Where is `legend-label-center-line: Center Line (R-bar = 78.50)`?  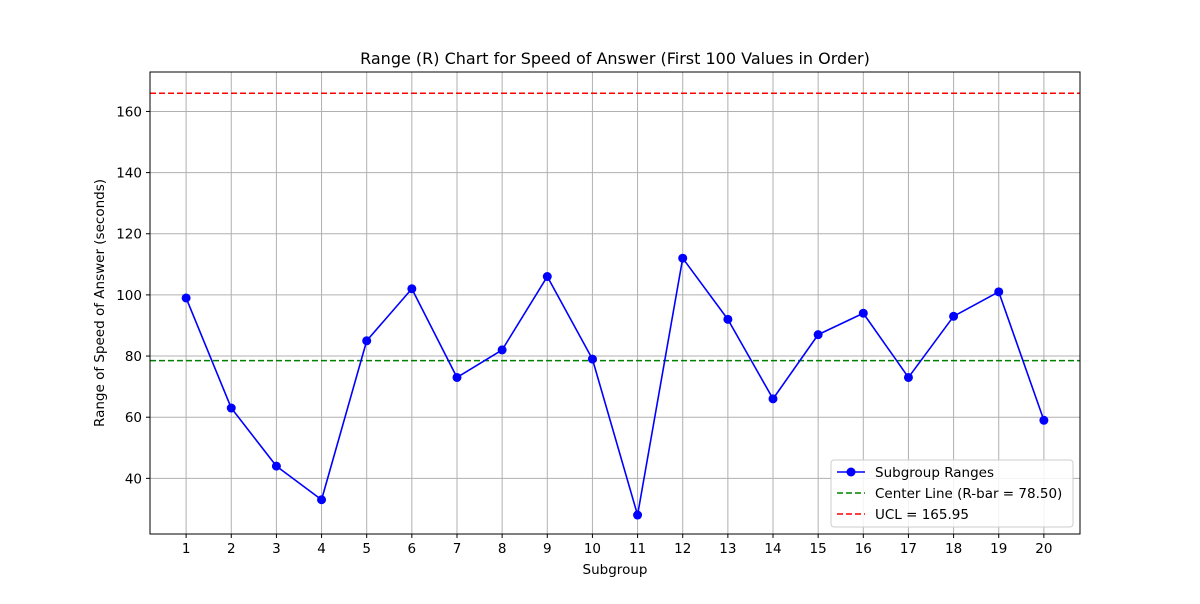 legend-label-center-line: Center Line (R-bar = 78.50) is located at coordinates (968, 494).